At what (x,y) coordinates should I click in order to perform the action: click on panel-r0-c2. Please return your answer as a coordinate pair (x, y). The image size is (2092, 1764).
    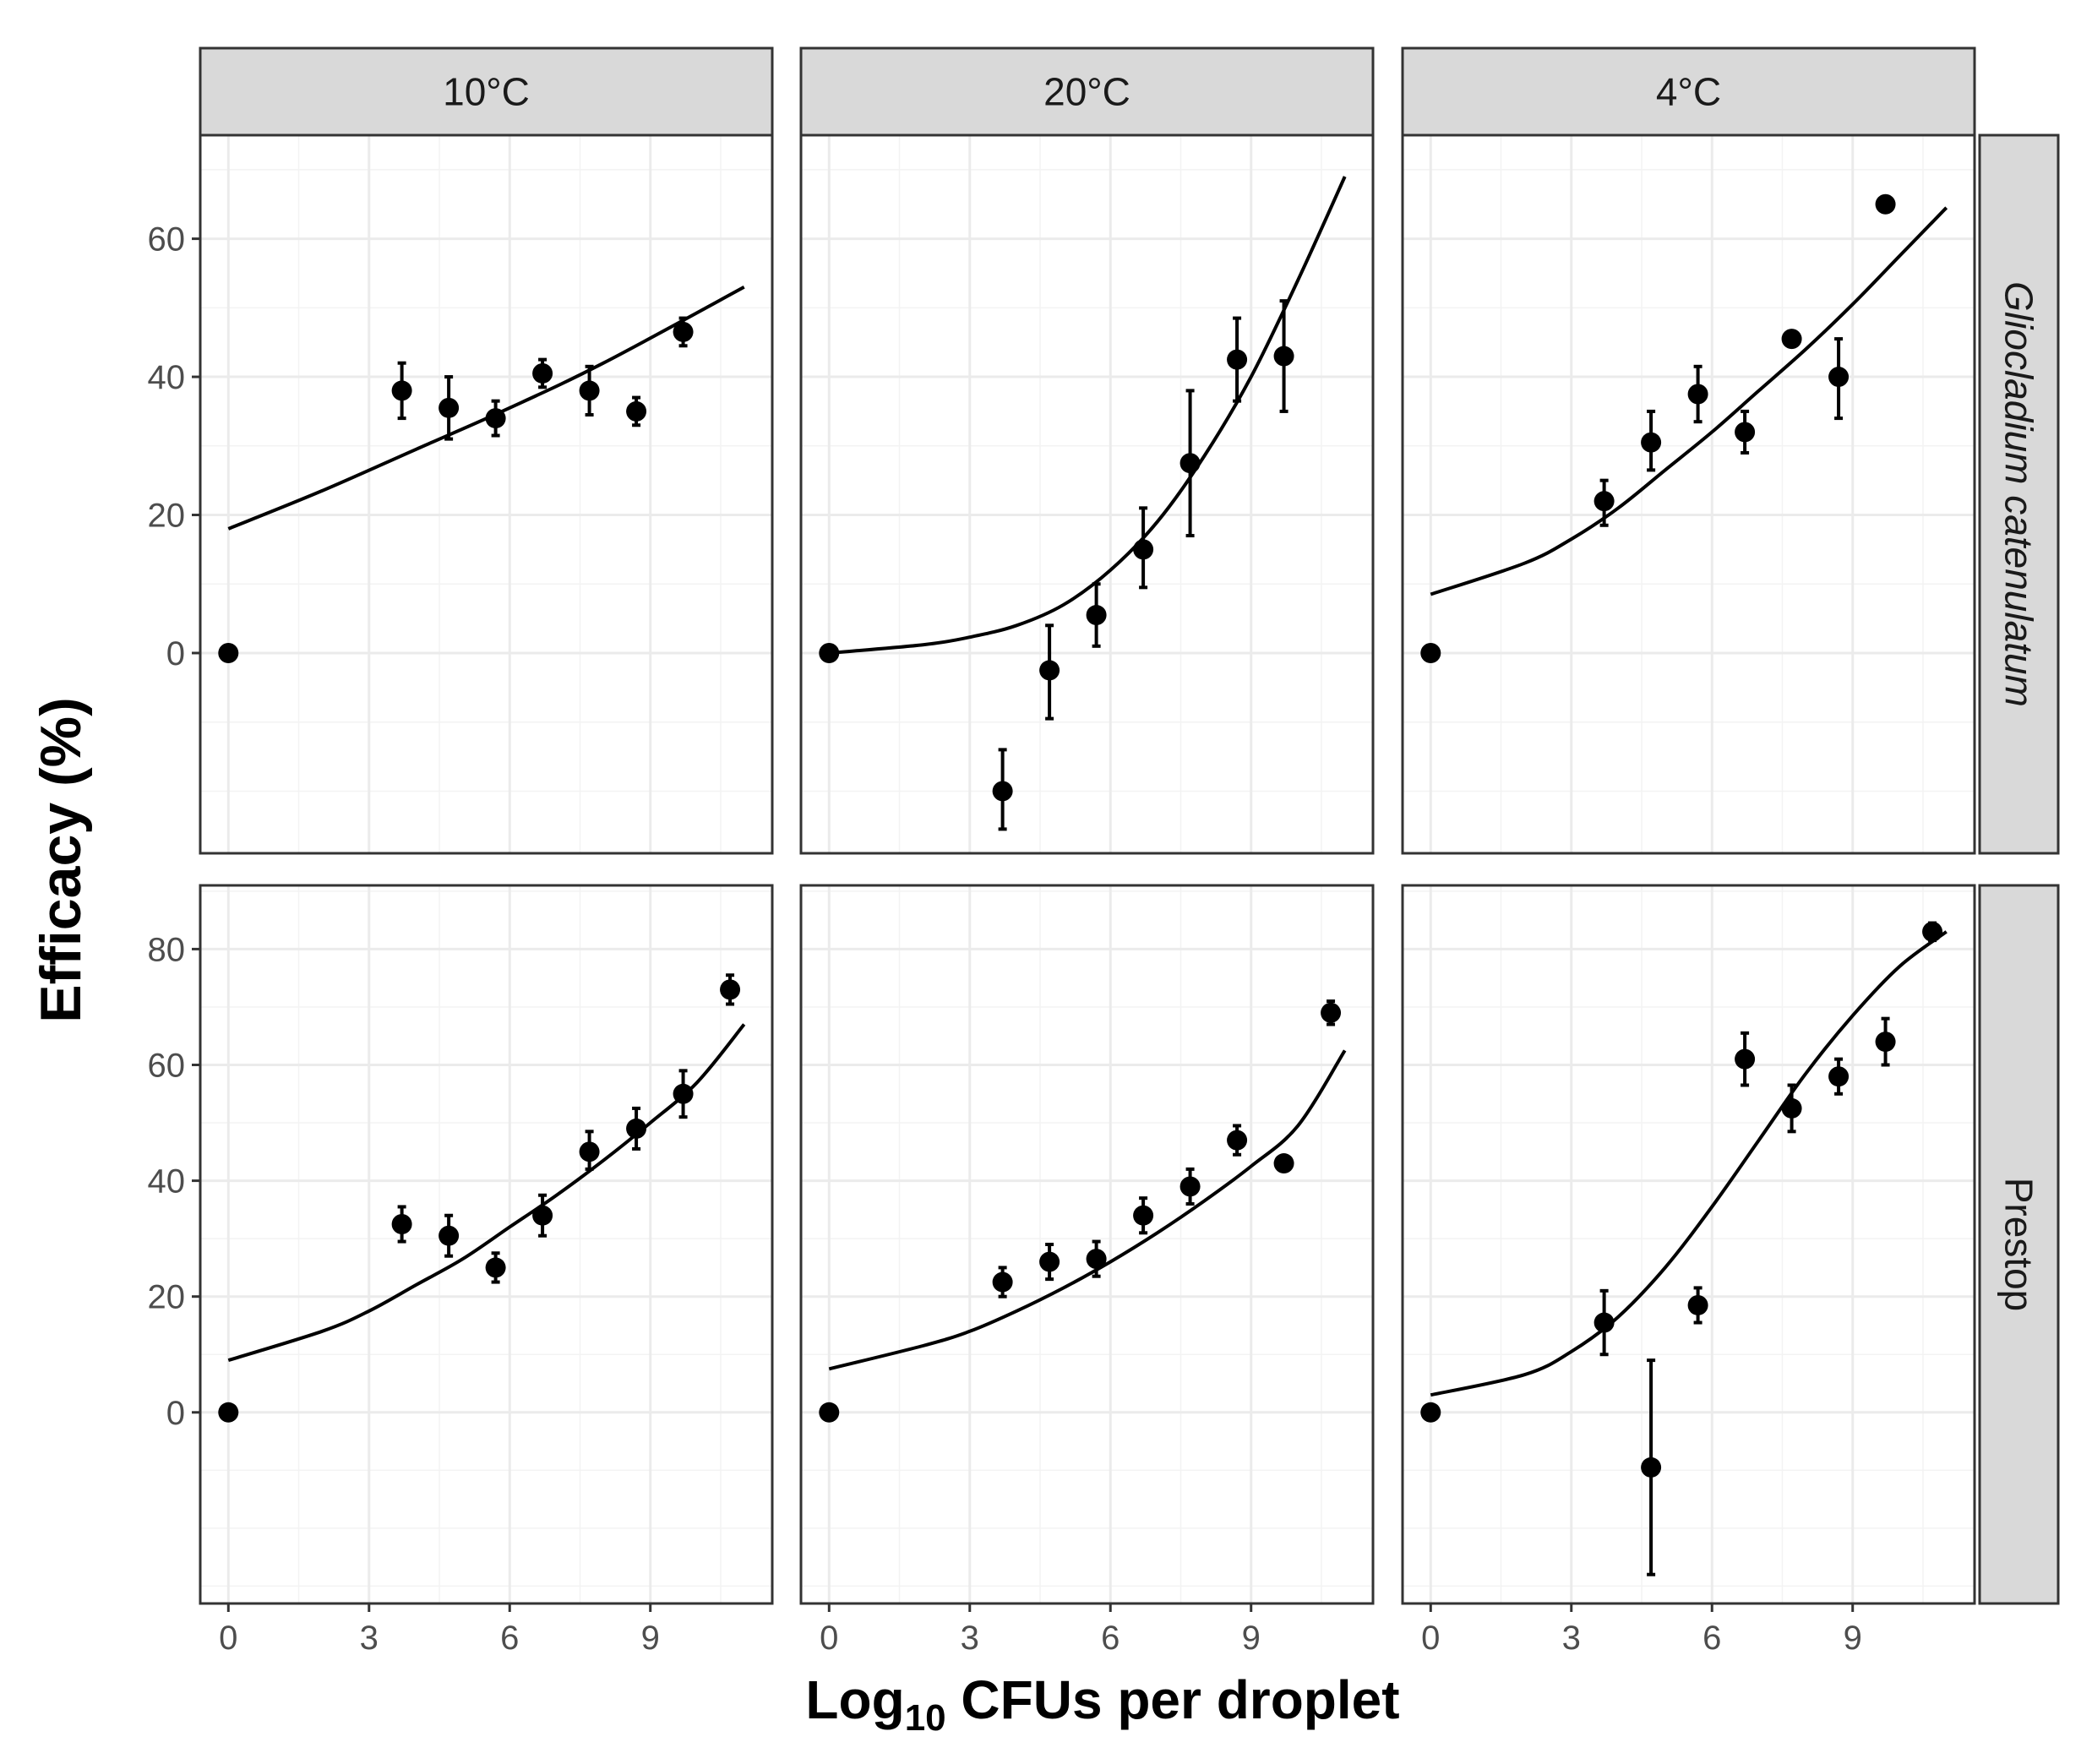
    Looking at the image, I should click on (1688, 494).